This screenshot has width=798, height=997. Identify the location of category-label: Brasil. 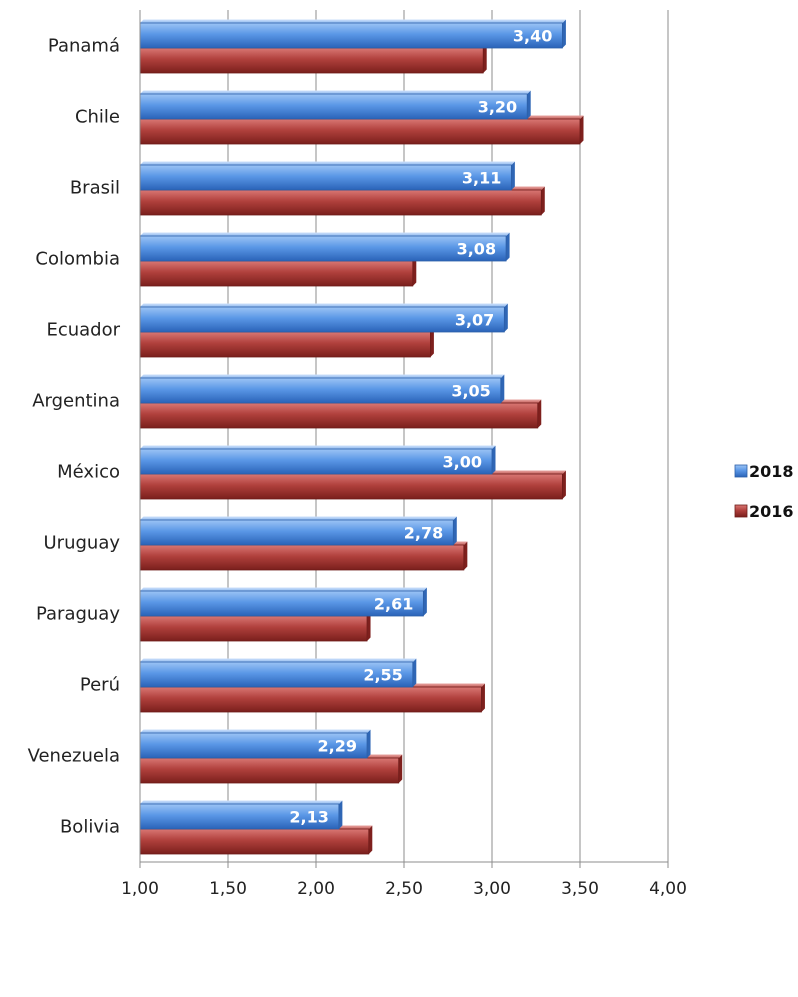
(95, 188).